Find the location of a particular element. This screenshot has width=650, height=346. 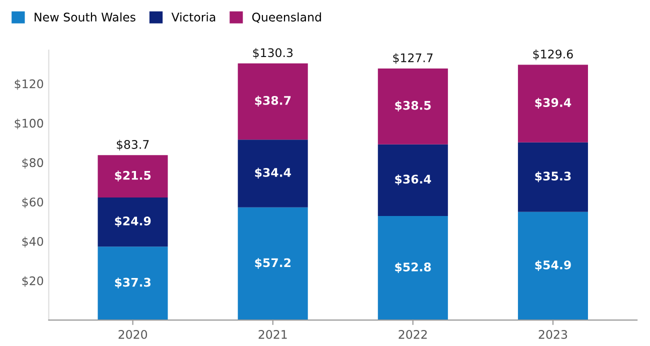

data-label: $35.3 is located at coordinates (553, 176).